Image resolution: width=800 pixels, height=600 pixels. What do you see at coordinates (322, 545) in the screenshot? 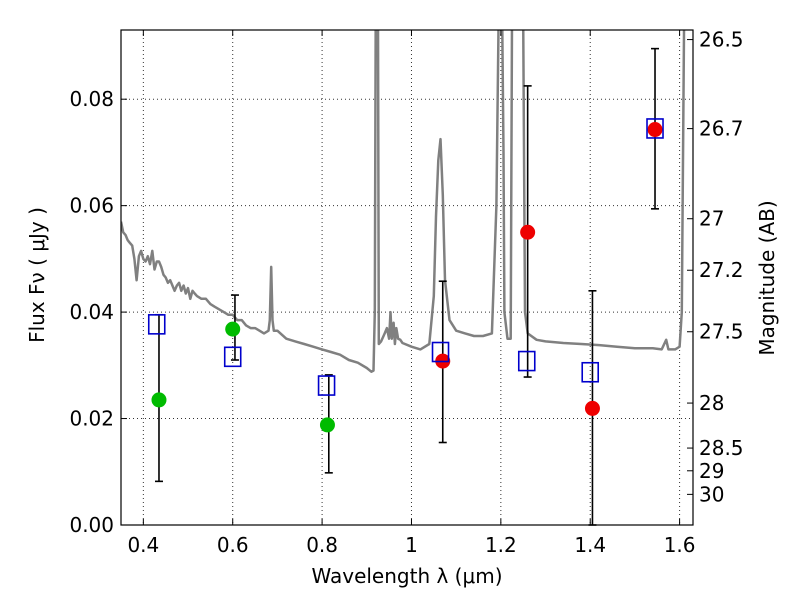
I see `x-tick-label: 0.8` at bounding box center [322, 545].